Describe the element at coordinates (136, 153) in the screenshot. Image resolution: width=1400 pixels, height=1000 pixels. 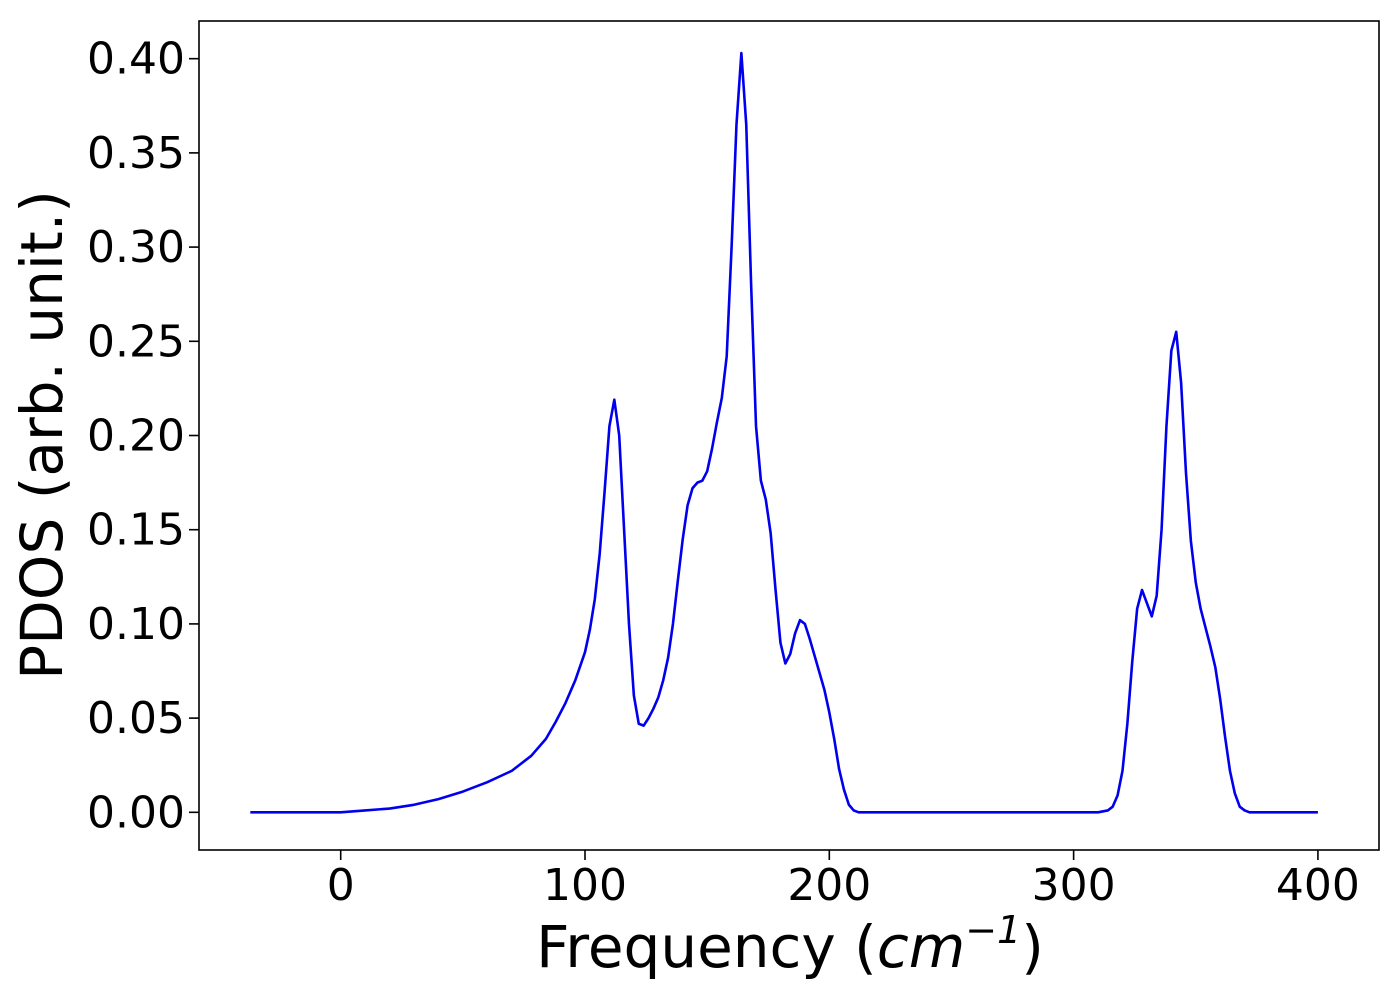
I see `y-tick-label: 0.35` at that location.